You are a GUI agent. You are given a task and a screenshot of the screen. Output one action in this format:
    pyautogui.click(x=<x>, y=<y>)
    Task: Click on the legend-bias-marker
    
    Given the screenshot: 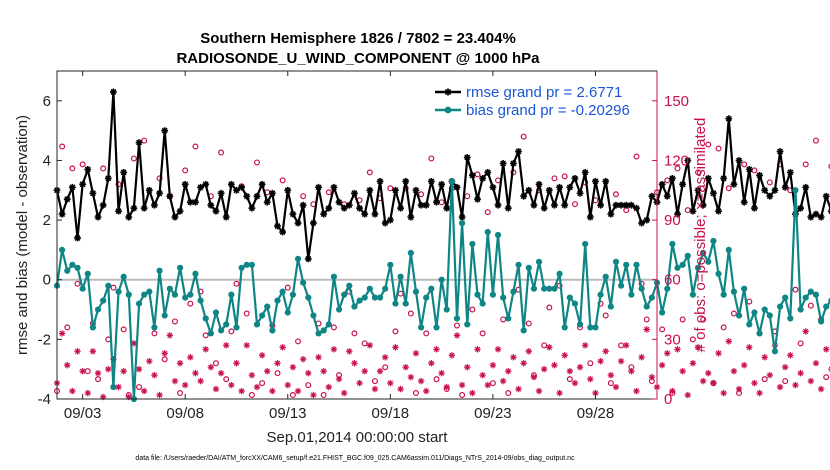 What is the action you would take?
    pyautogui.click(x=448, y=110)
    